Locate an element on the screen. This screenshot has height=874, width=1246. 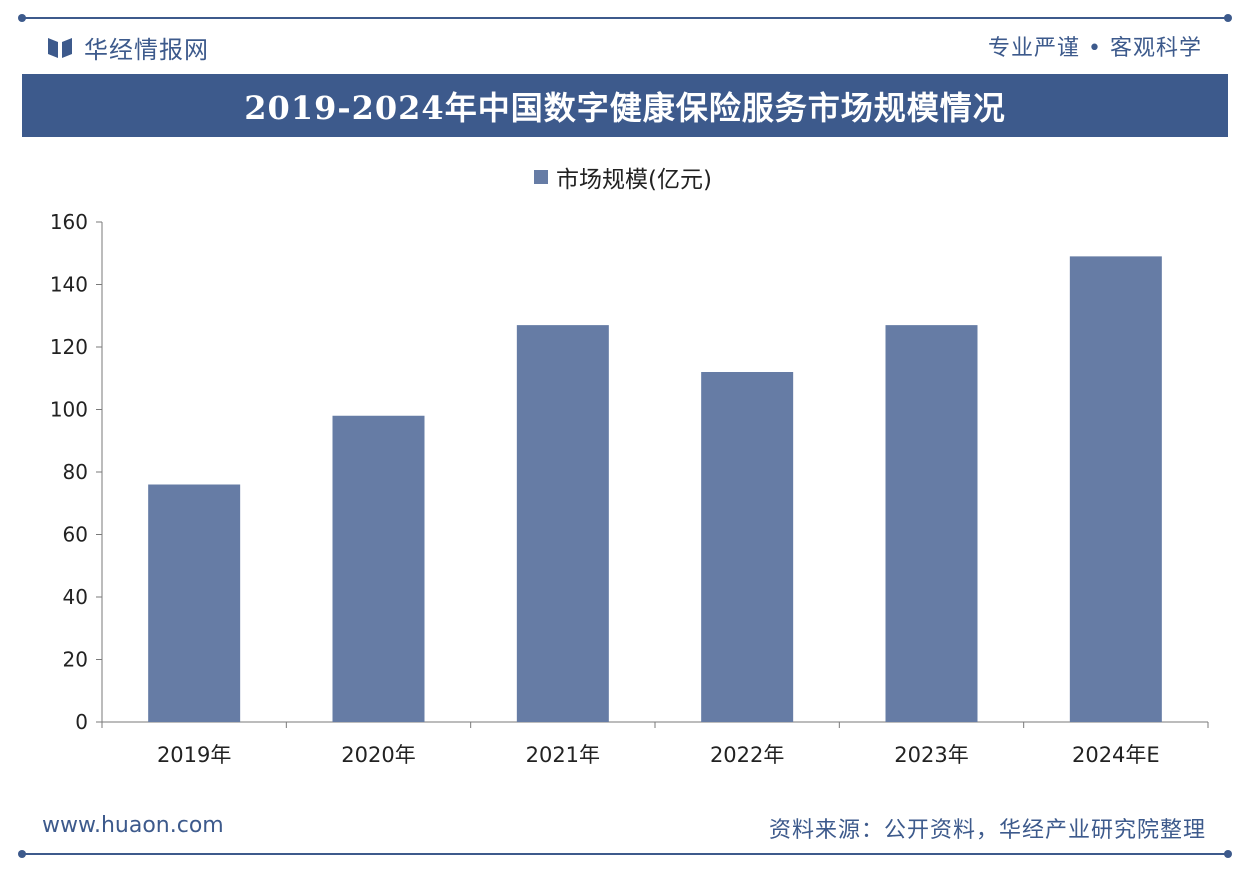
y-tick-label: 20 is located at coordinates (75, 660).